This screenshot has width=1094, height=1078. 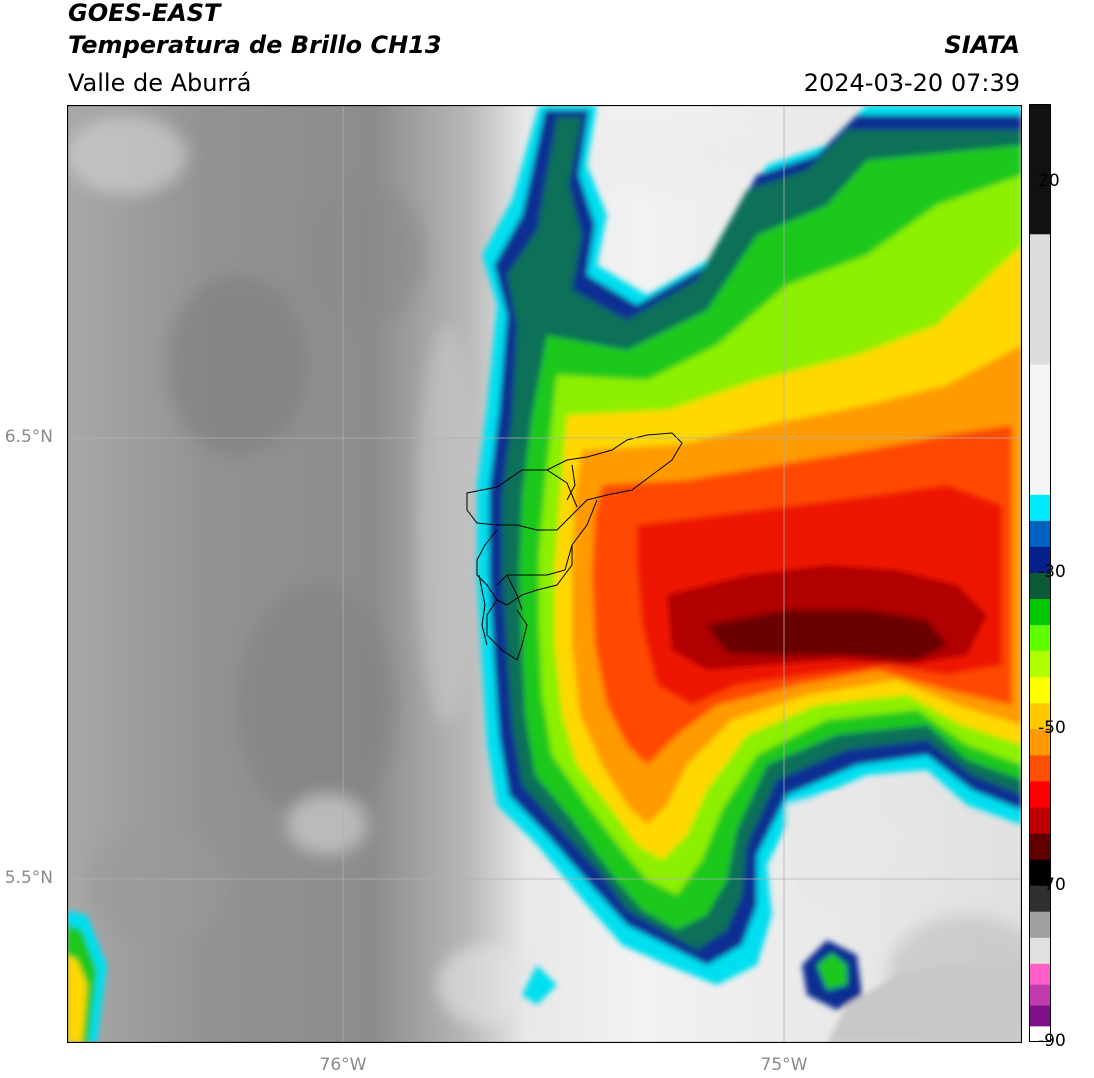 What do you see at coordinates (28, 437) in the screenshot?
I see `latitude-label: 6.5°N` at bounding box center [28, 437].